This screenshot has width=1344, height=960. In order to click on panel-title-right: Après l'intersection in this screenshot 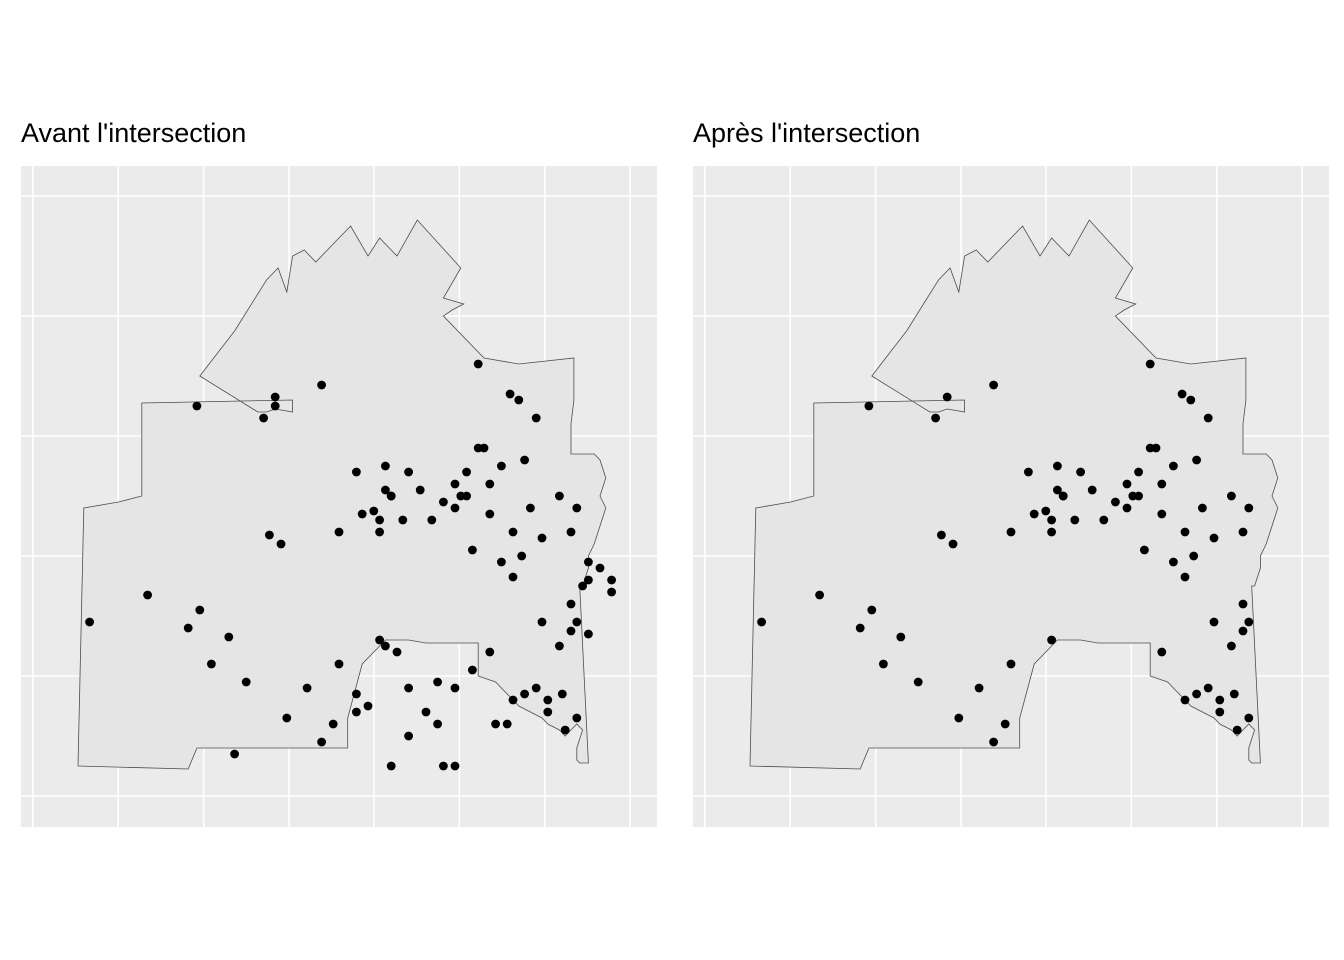, I will do `click(807, 133)`.